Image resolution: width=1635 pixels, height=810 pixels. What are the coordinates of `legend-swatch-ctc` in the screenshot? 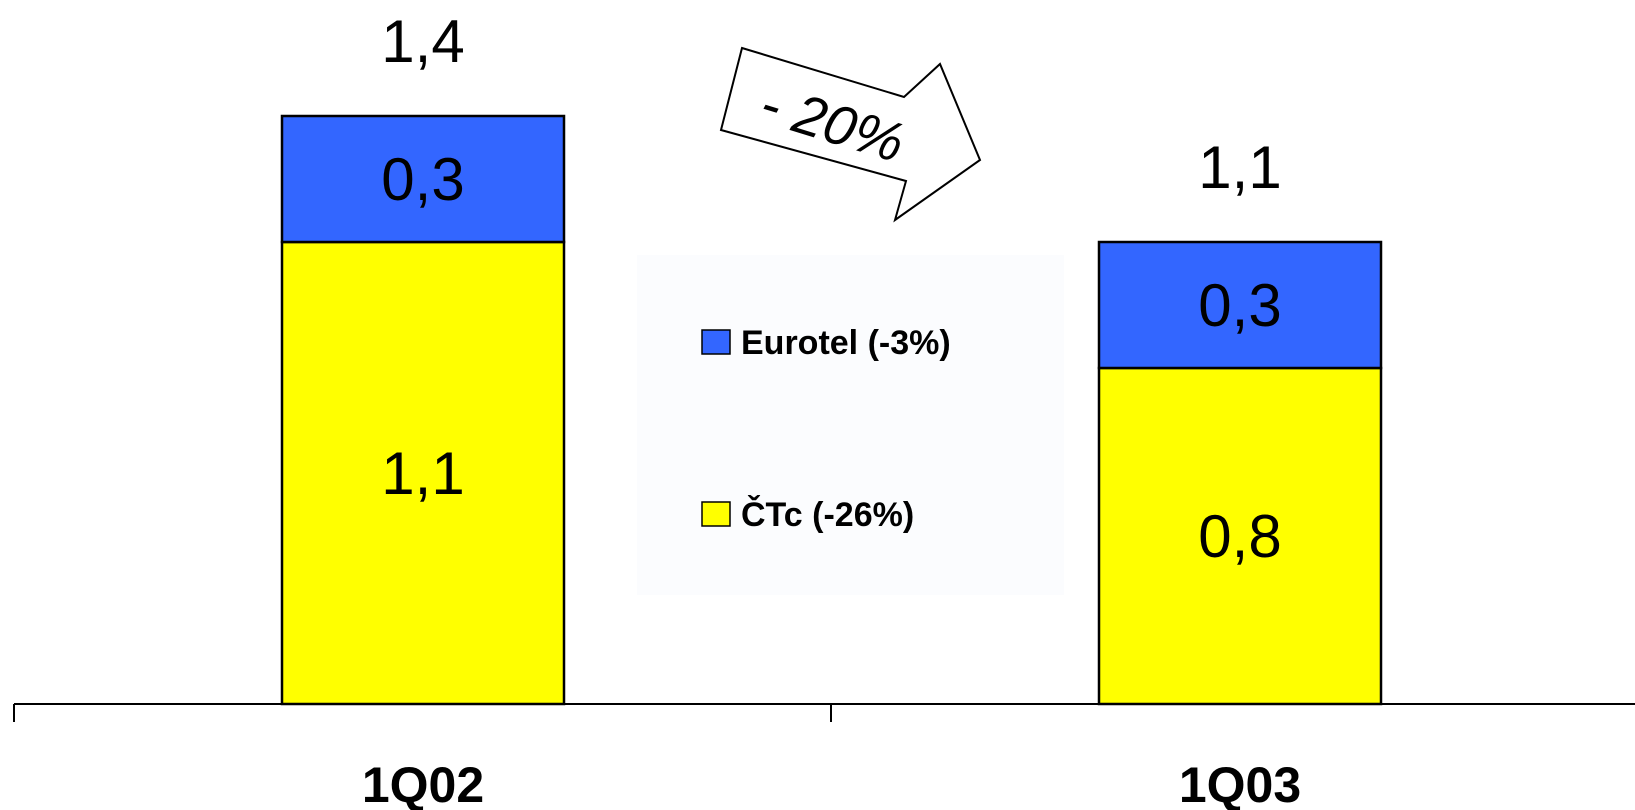 It's located at (716, 514).